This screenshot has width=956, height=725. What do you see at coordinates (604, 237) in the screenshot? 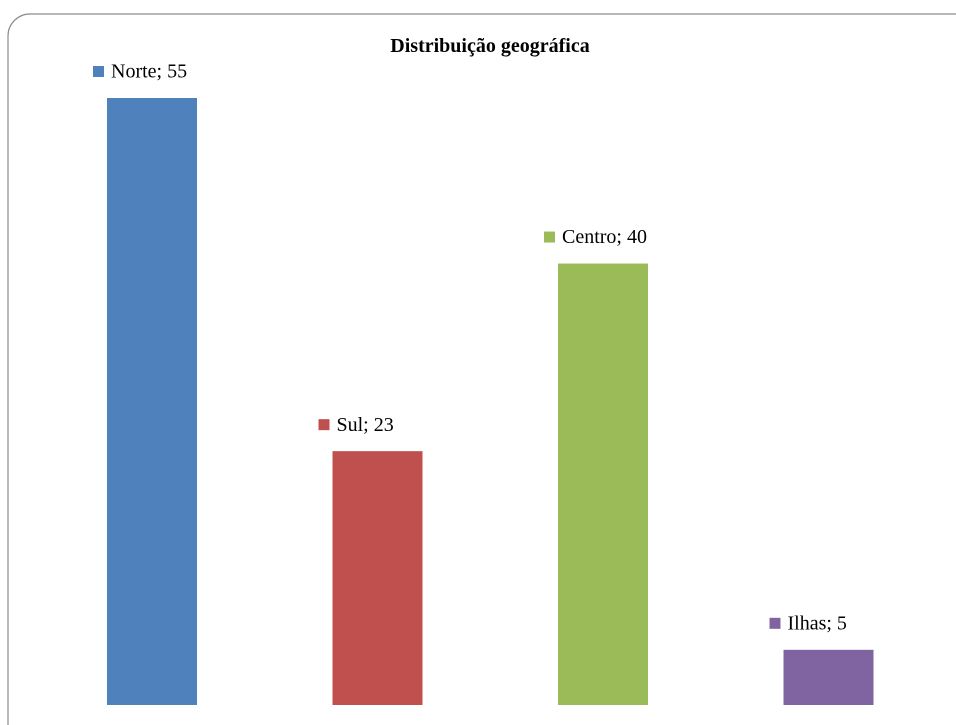
I see `data-label: Centro; 40` at bounding box center [604, 237].